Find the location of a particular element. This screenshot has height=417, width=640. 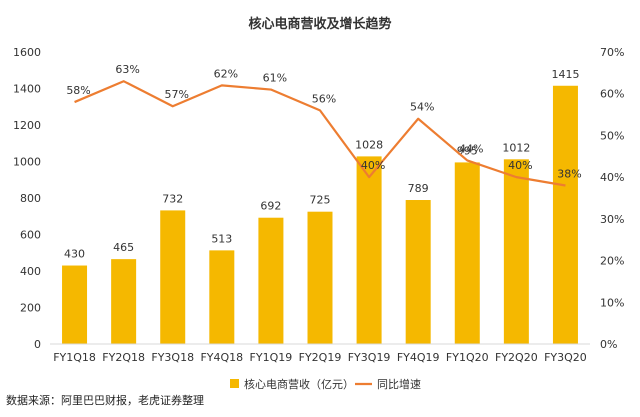

growth-data-label: 44% is located at coordinates (471, 148).